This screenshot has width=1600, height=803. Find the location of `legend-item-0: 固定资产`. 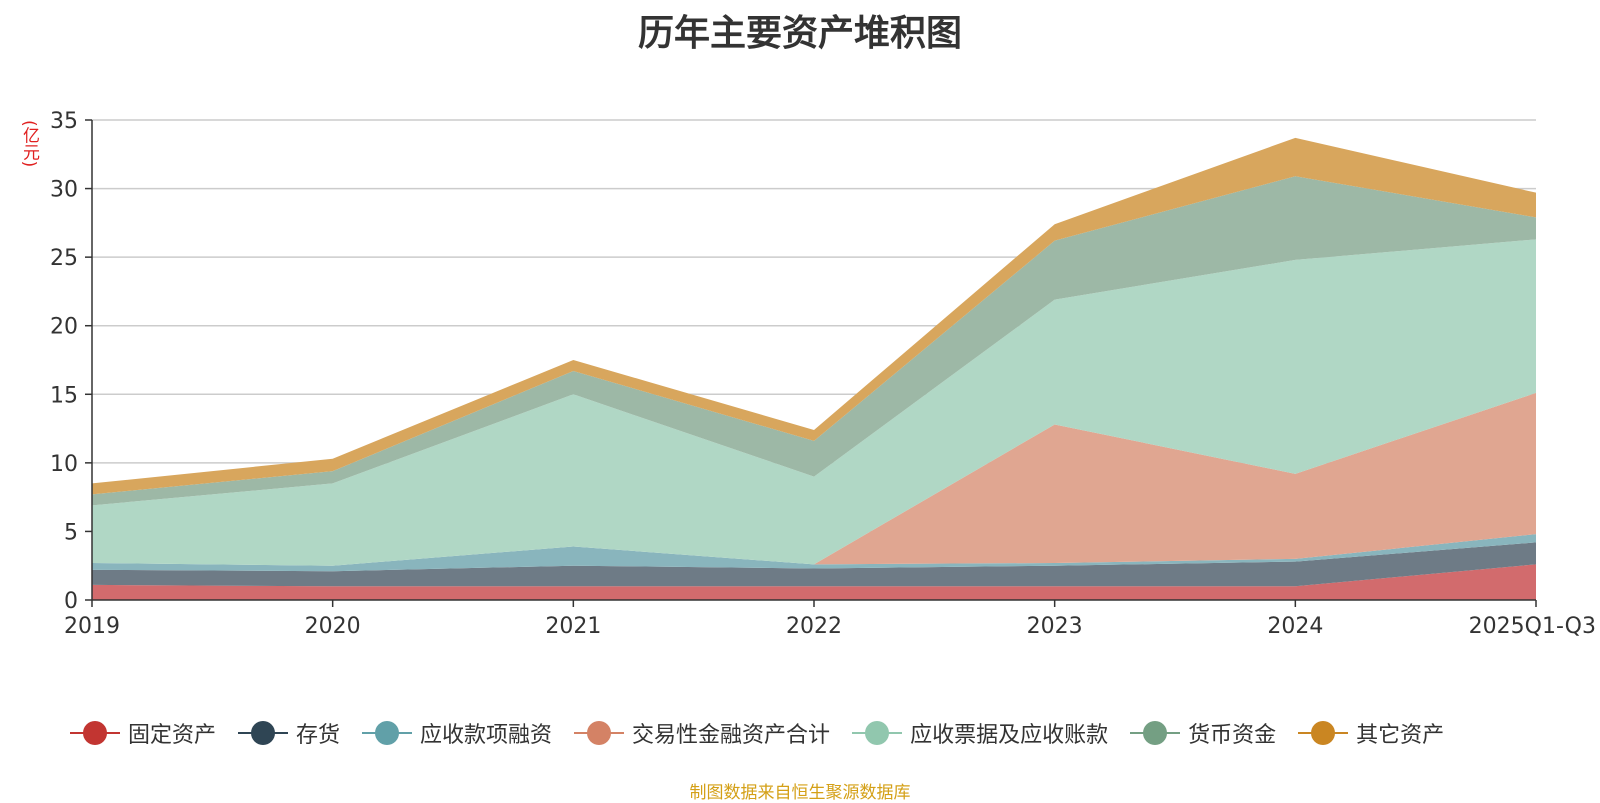

legend-item-0: 固定资产 is located at coordinates (143, 733).